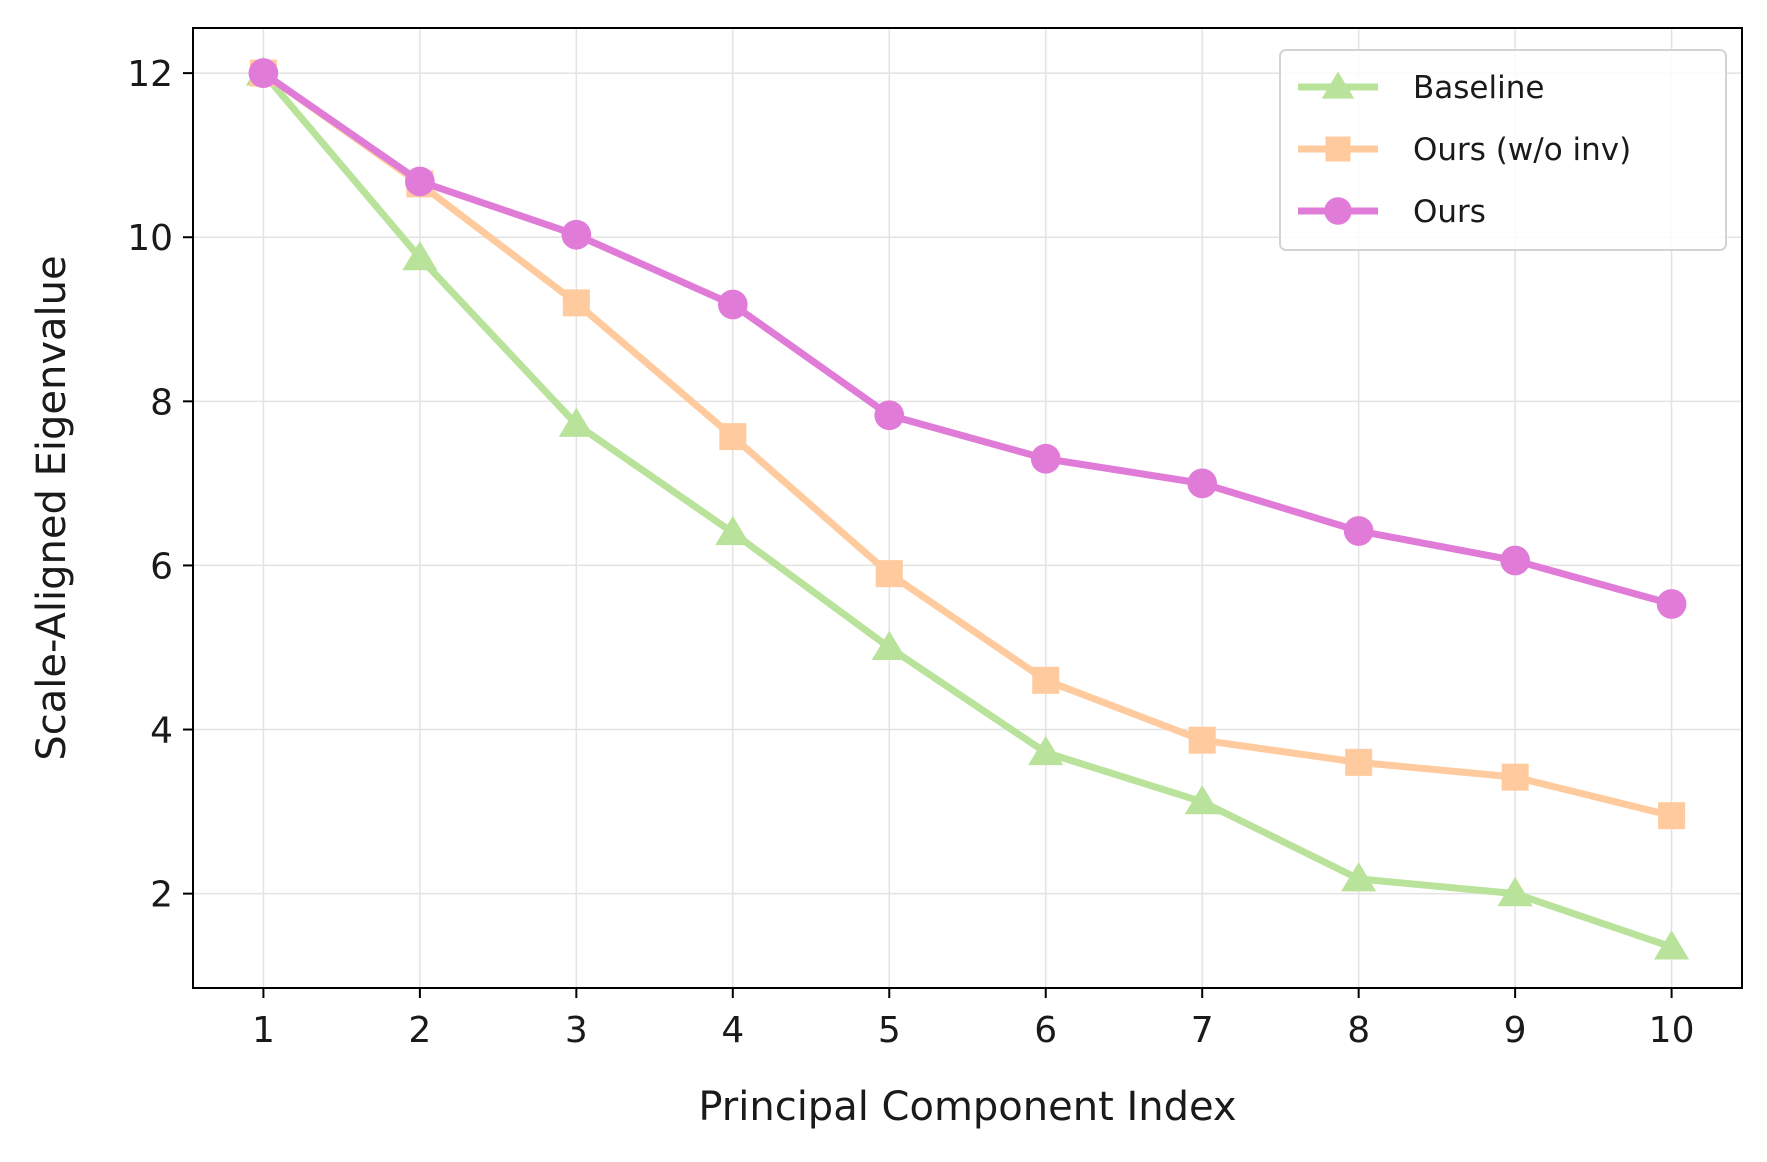 The image size is (1767, 1162). I want to click on x-tick-label: 4, so click(732, 1030).